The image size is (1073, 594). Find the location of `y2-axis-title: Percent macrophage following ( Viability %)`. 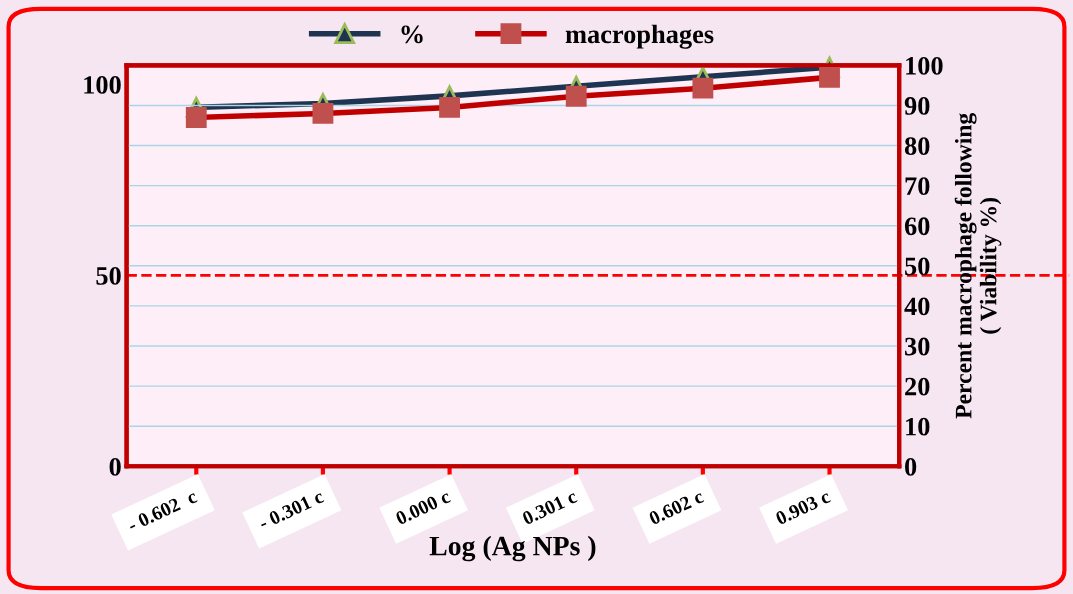

y2-axis-title: Percent macrophage following ( Viability %) is located at coordinates (978, 266).